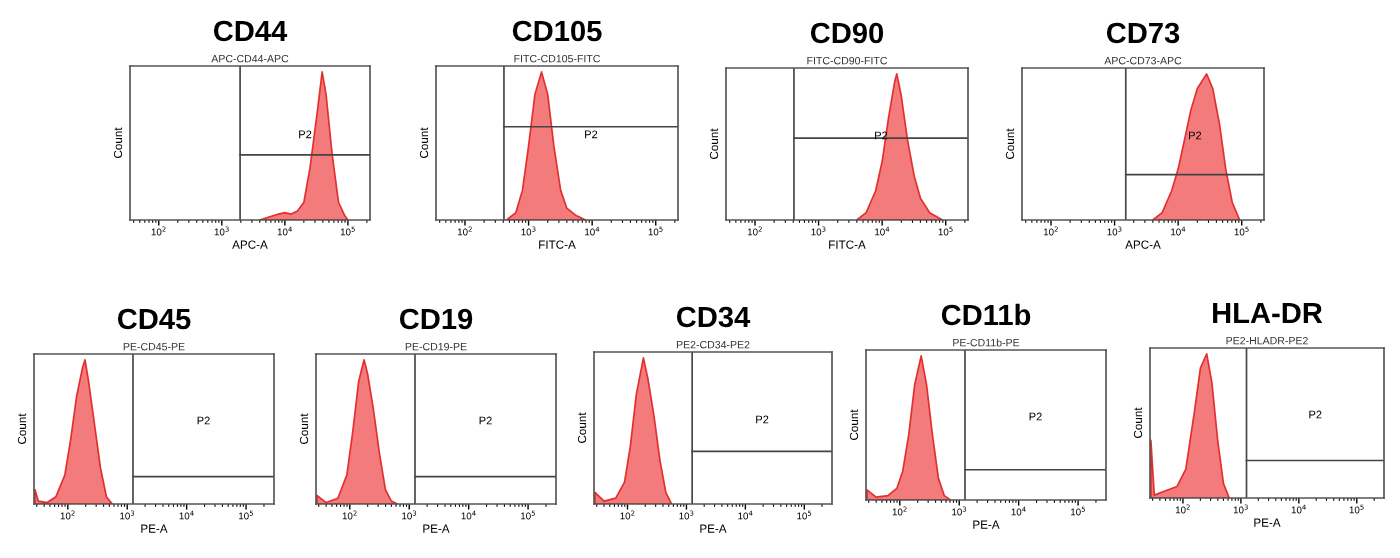 The image size is (1400, 558). I want to click on chart-title: CD105, so click(557, 31).